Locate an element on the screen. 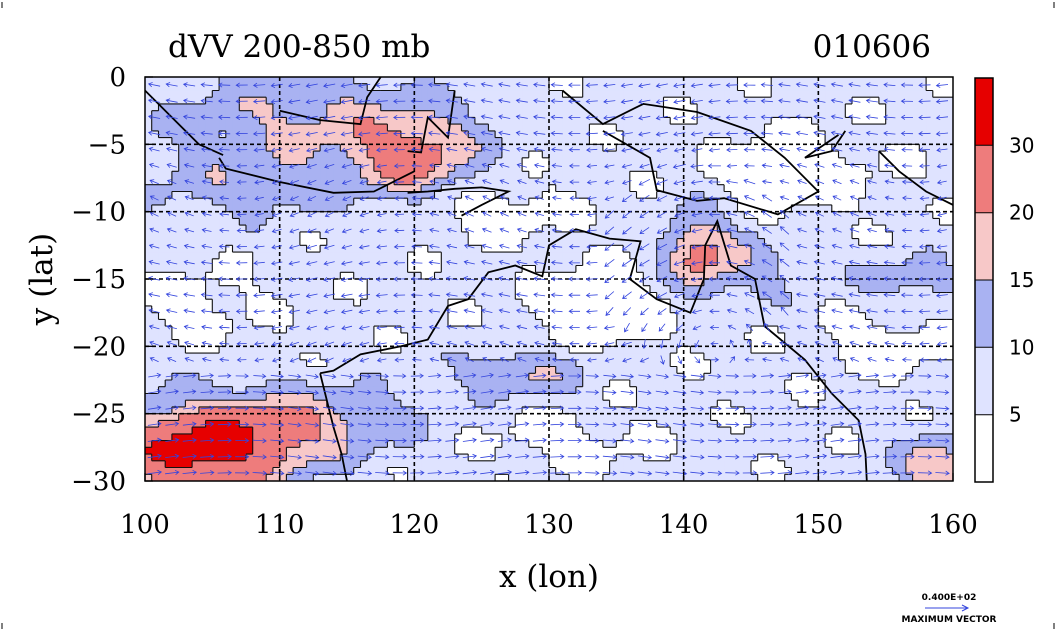 The image size is (1056, 631). x-tick-label: 150 is located at coordinates (819, 525).